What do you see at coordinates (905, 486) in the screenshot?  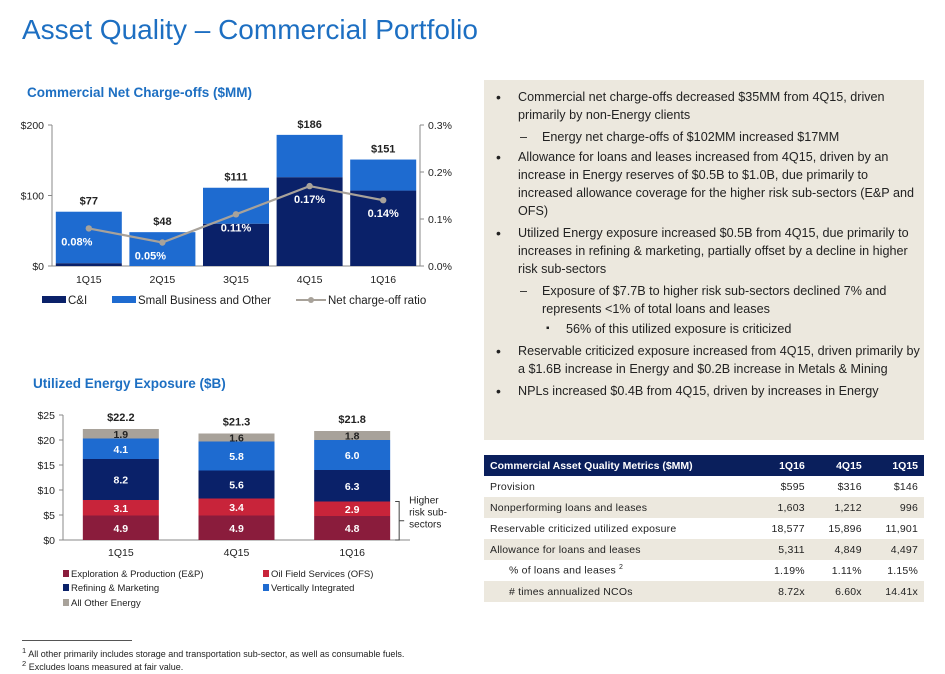 I see `metrics-cell: $146` at bounding box center [905, 486].